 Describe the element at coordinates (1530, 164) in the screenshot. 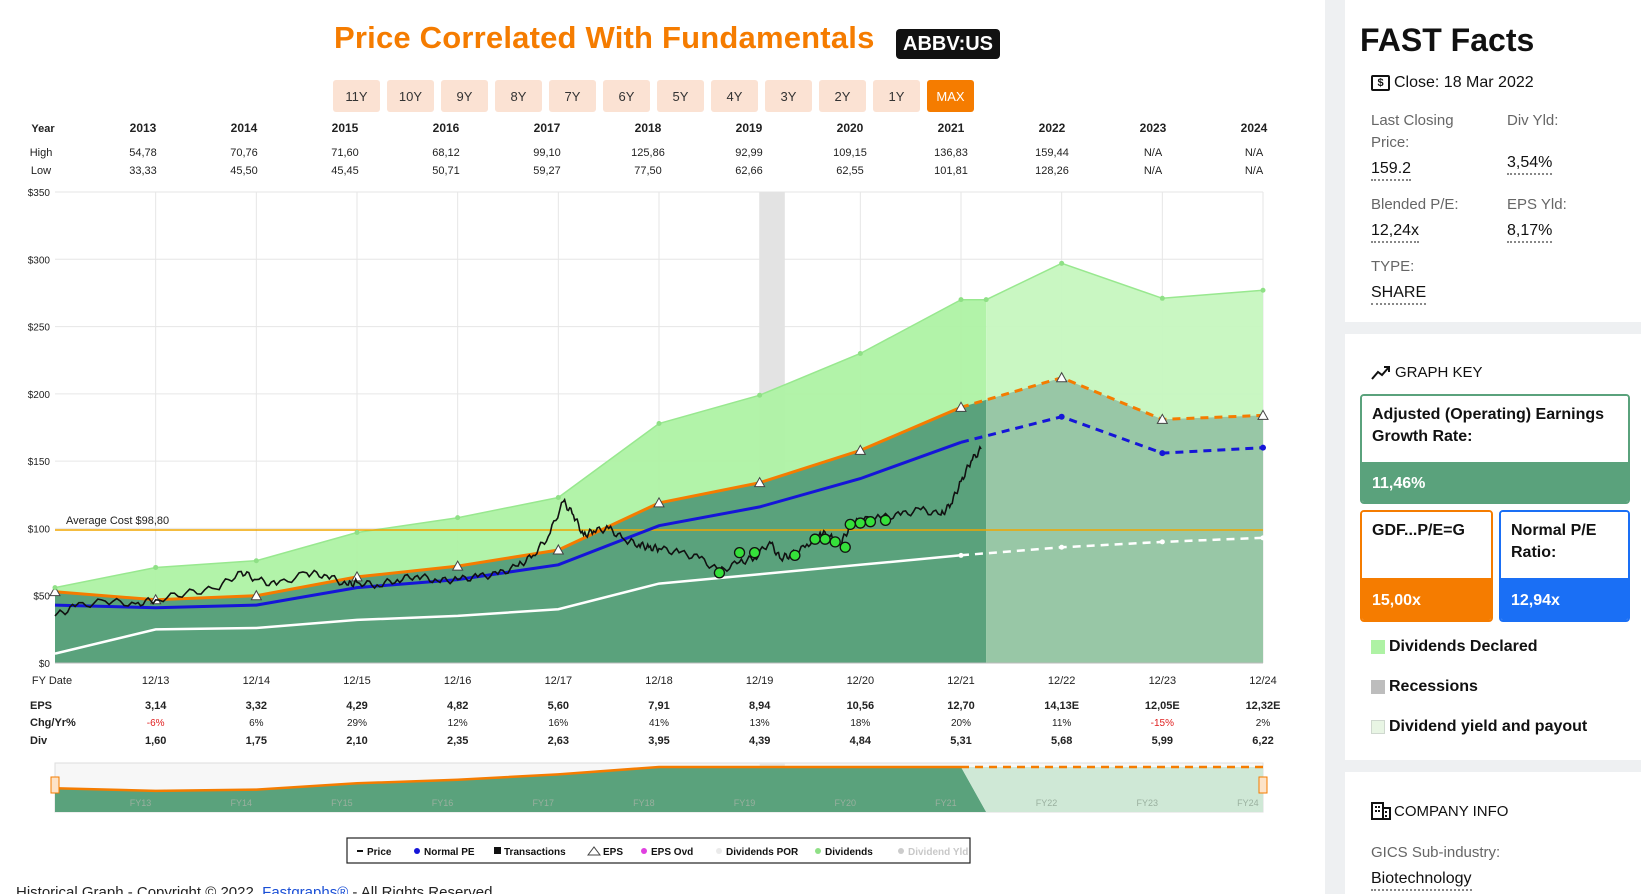

I see `div-yld-value: 3,54%` at that location.